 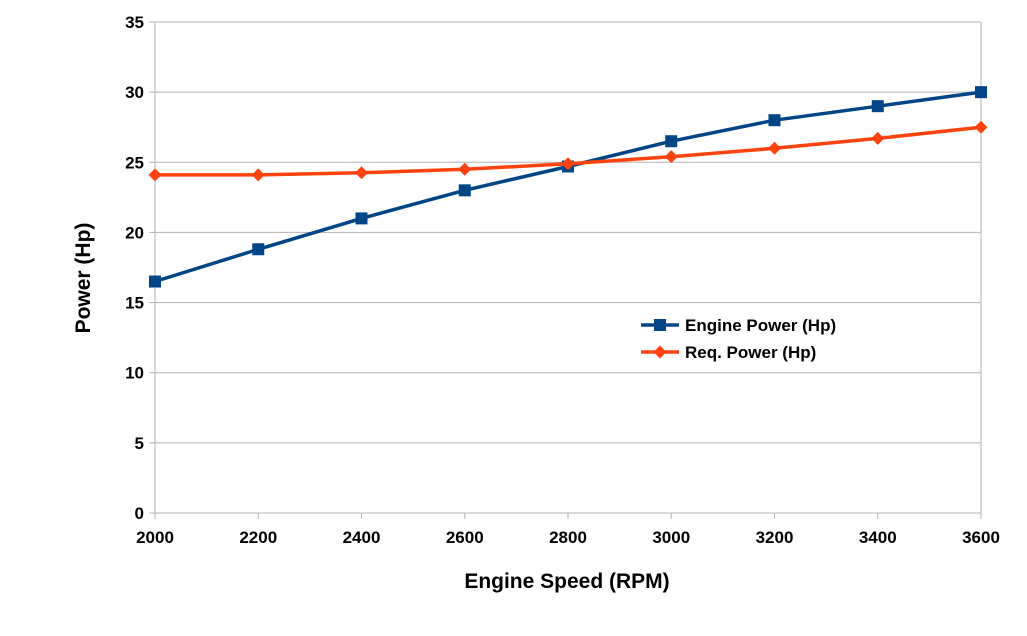 I want to click on legend-item: Engine Power (Hp), so click(x=738, y=325).